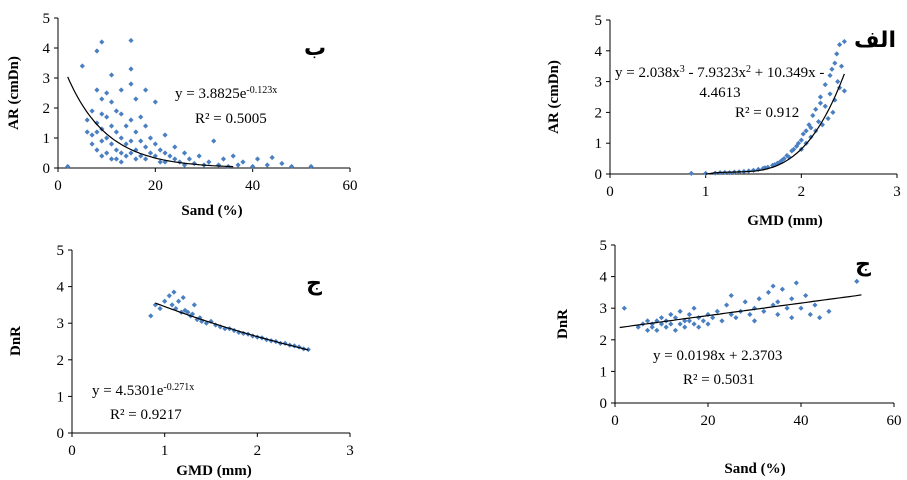 The width and height of the screenshot is (907, 480). What do you see at coordinates (252, 186) in the screenshot?
I see `ba-xtick-label: 40` at bounding box center [252, 186].